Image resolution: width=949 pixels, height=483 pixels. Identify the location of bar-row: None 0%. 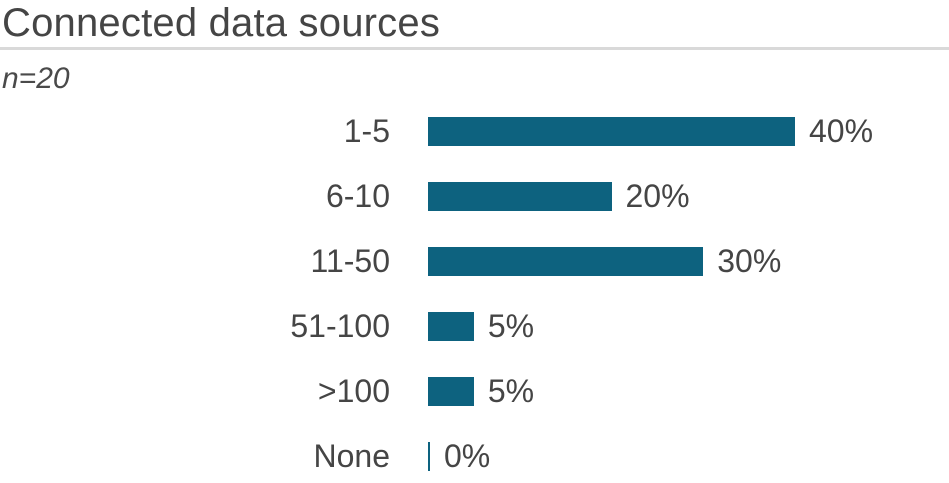
(474, 456).